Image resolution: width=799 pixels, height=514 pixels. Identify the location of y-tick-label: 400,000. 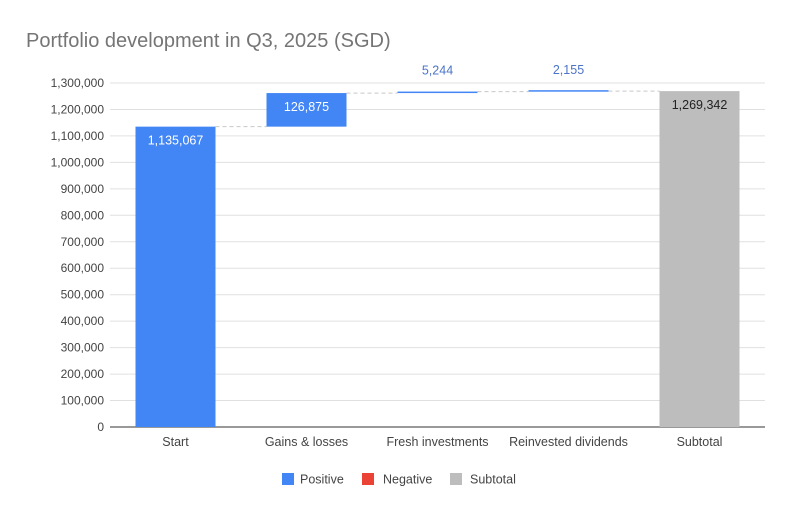
(83, 321).